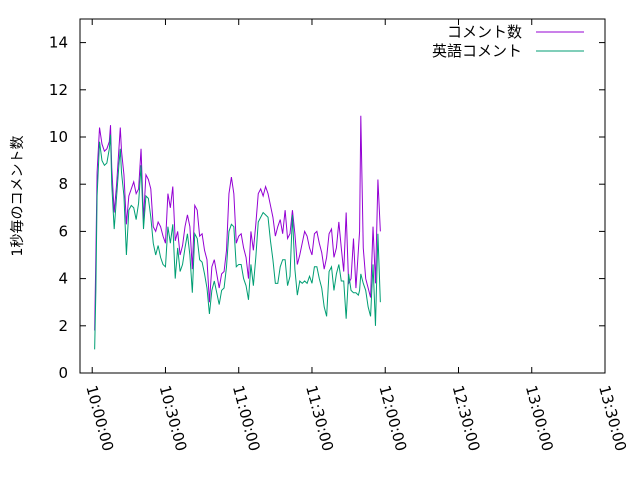 This screenshot has height=480, width=640. What do you see at coordinates (63, 279) in the screenshot?
I see `y-tick-label: 4` at bounding box center [63, 279].